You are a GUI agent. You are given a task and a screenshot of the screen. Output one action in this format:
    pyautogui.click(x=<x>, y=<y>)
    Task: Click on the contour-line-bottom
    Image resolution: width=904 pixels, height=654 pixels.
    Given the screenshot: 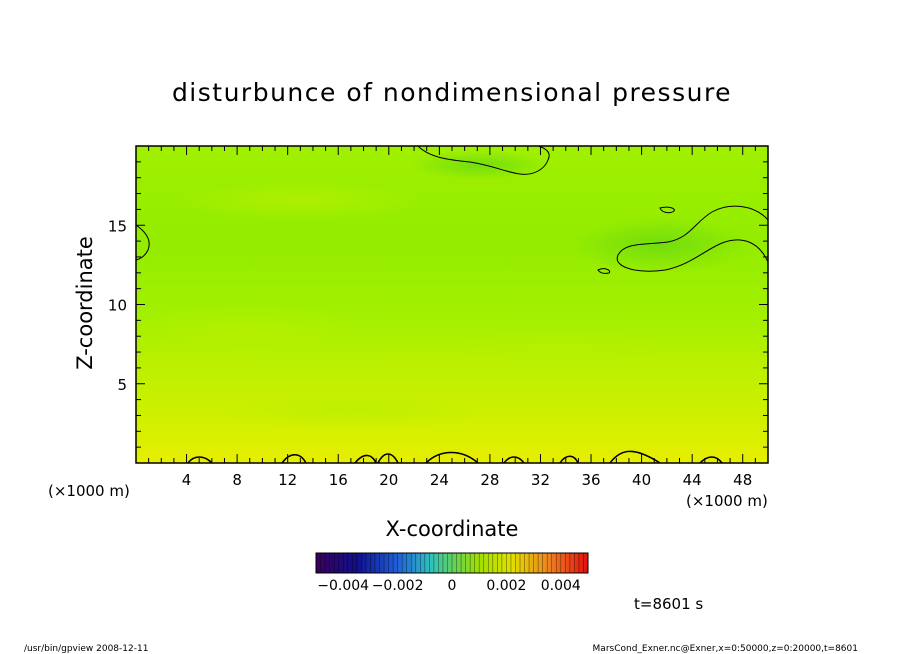 What is the action you would take?
    pyautogui.click(x=455, y=456)
    